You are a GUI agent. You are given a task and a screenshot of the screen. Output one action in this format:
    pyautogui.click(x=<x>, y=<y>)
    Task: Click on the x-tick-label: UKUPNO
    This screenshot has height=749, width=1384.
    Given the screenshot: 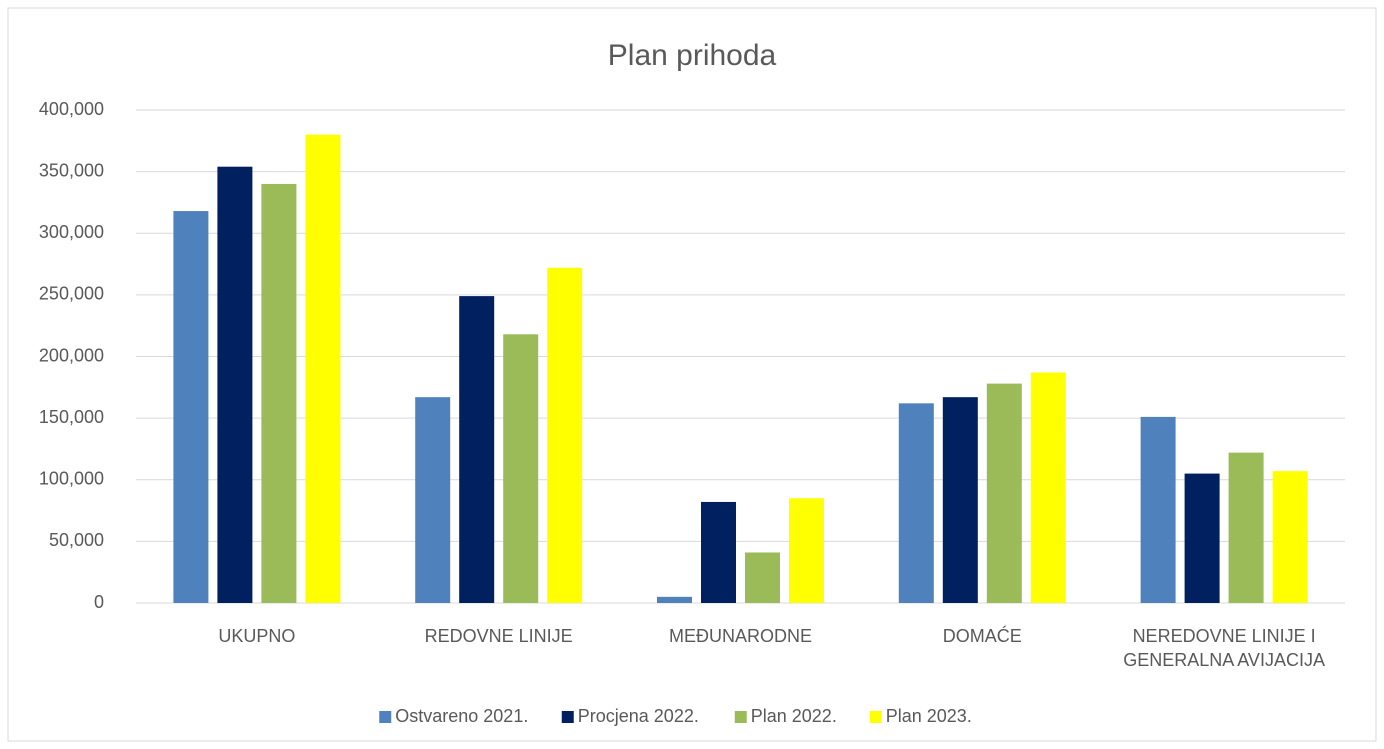 What is the action you would take?
    pyautogui.click(x=257, y=636)
    